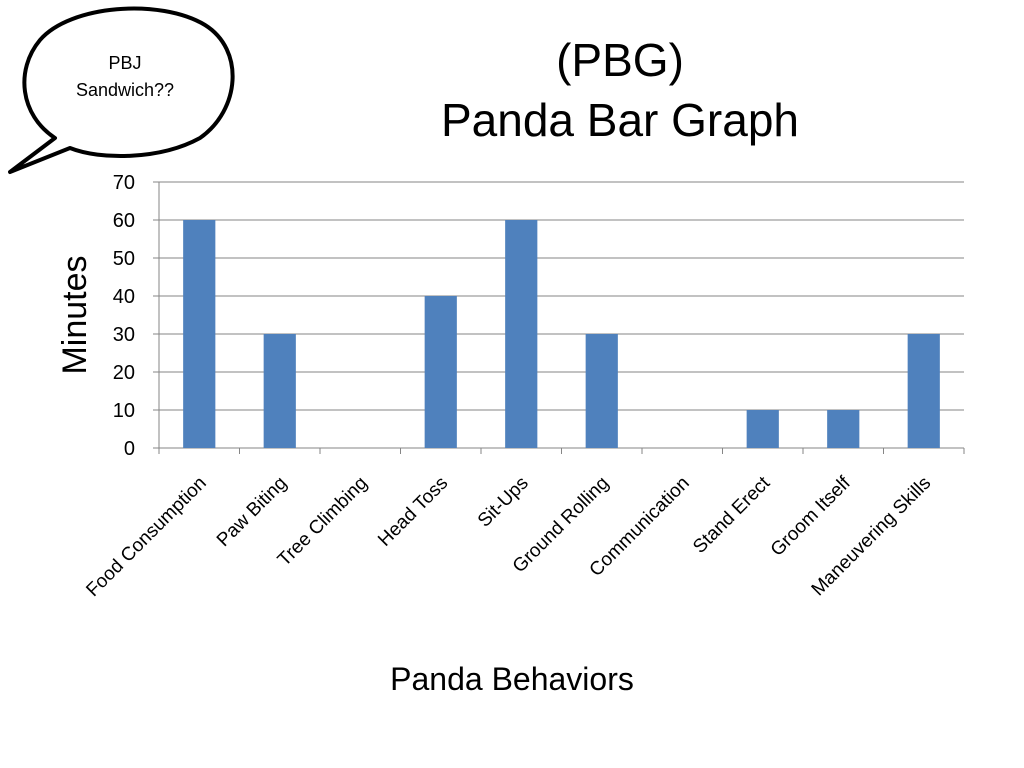 Image resolution: width=1024 pixels, height=768 pixels. Describe the element at coordinates (811, 516) in the screenshot. I see `x-category-label: Groom Itself` at that location.